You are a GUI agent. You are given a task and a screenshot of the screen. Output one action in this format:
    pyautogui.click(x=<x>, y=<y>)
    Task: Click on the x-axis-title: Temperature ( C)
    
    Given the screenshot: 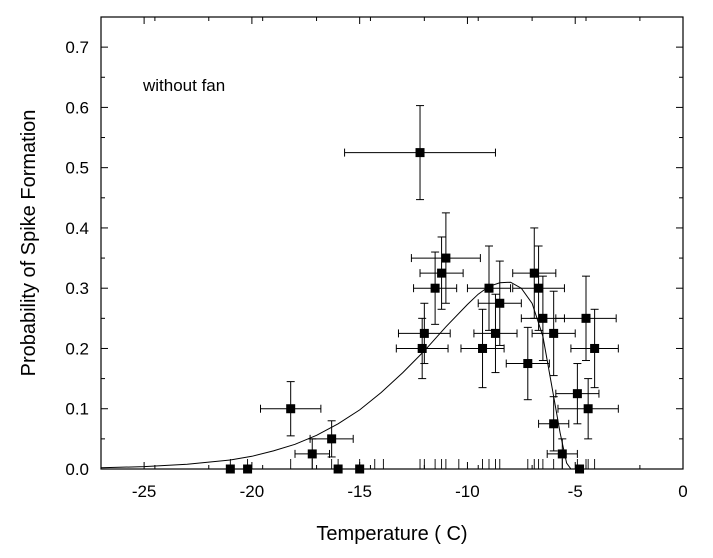 What is the action you would take?
    pyautogui.click(x=391, y=534)
    